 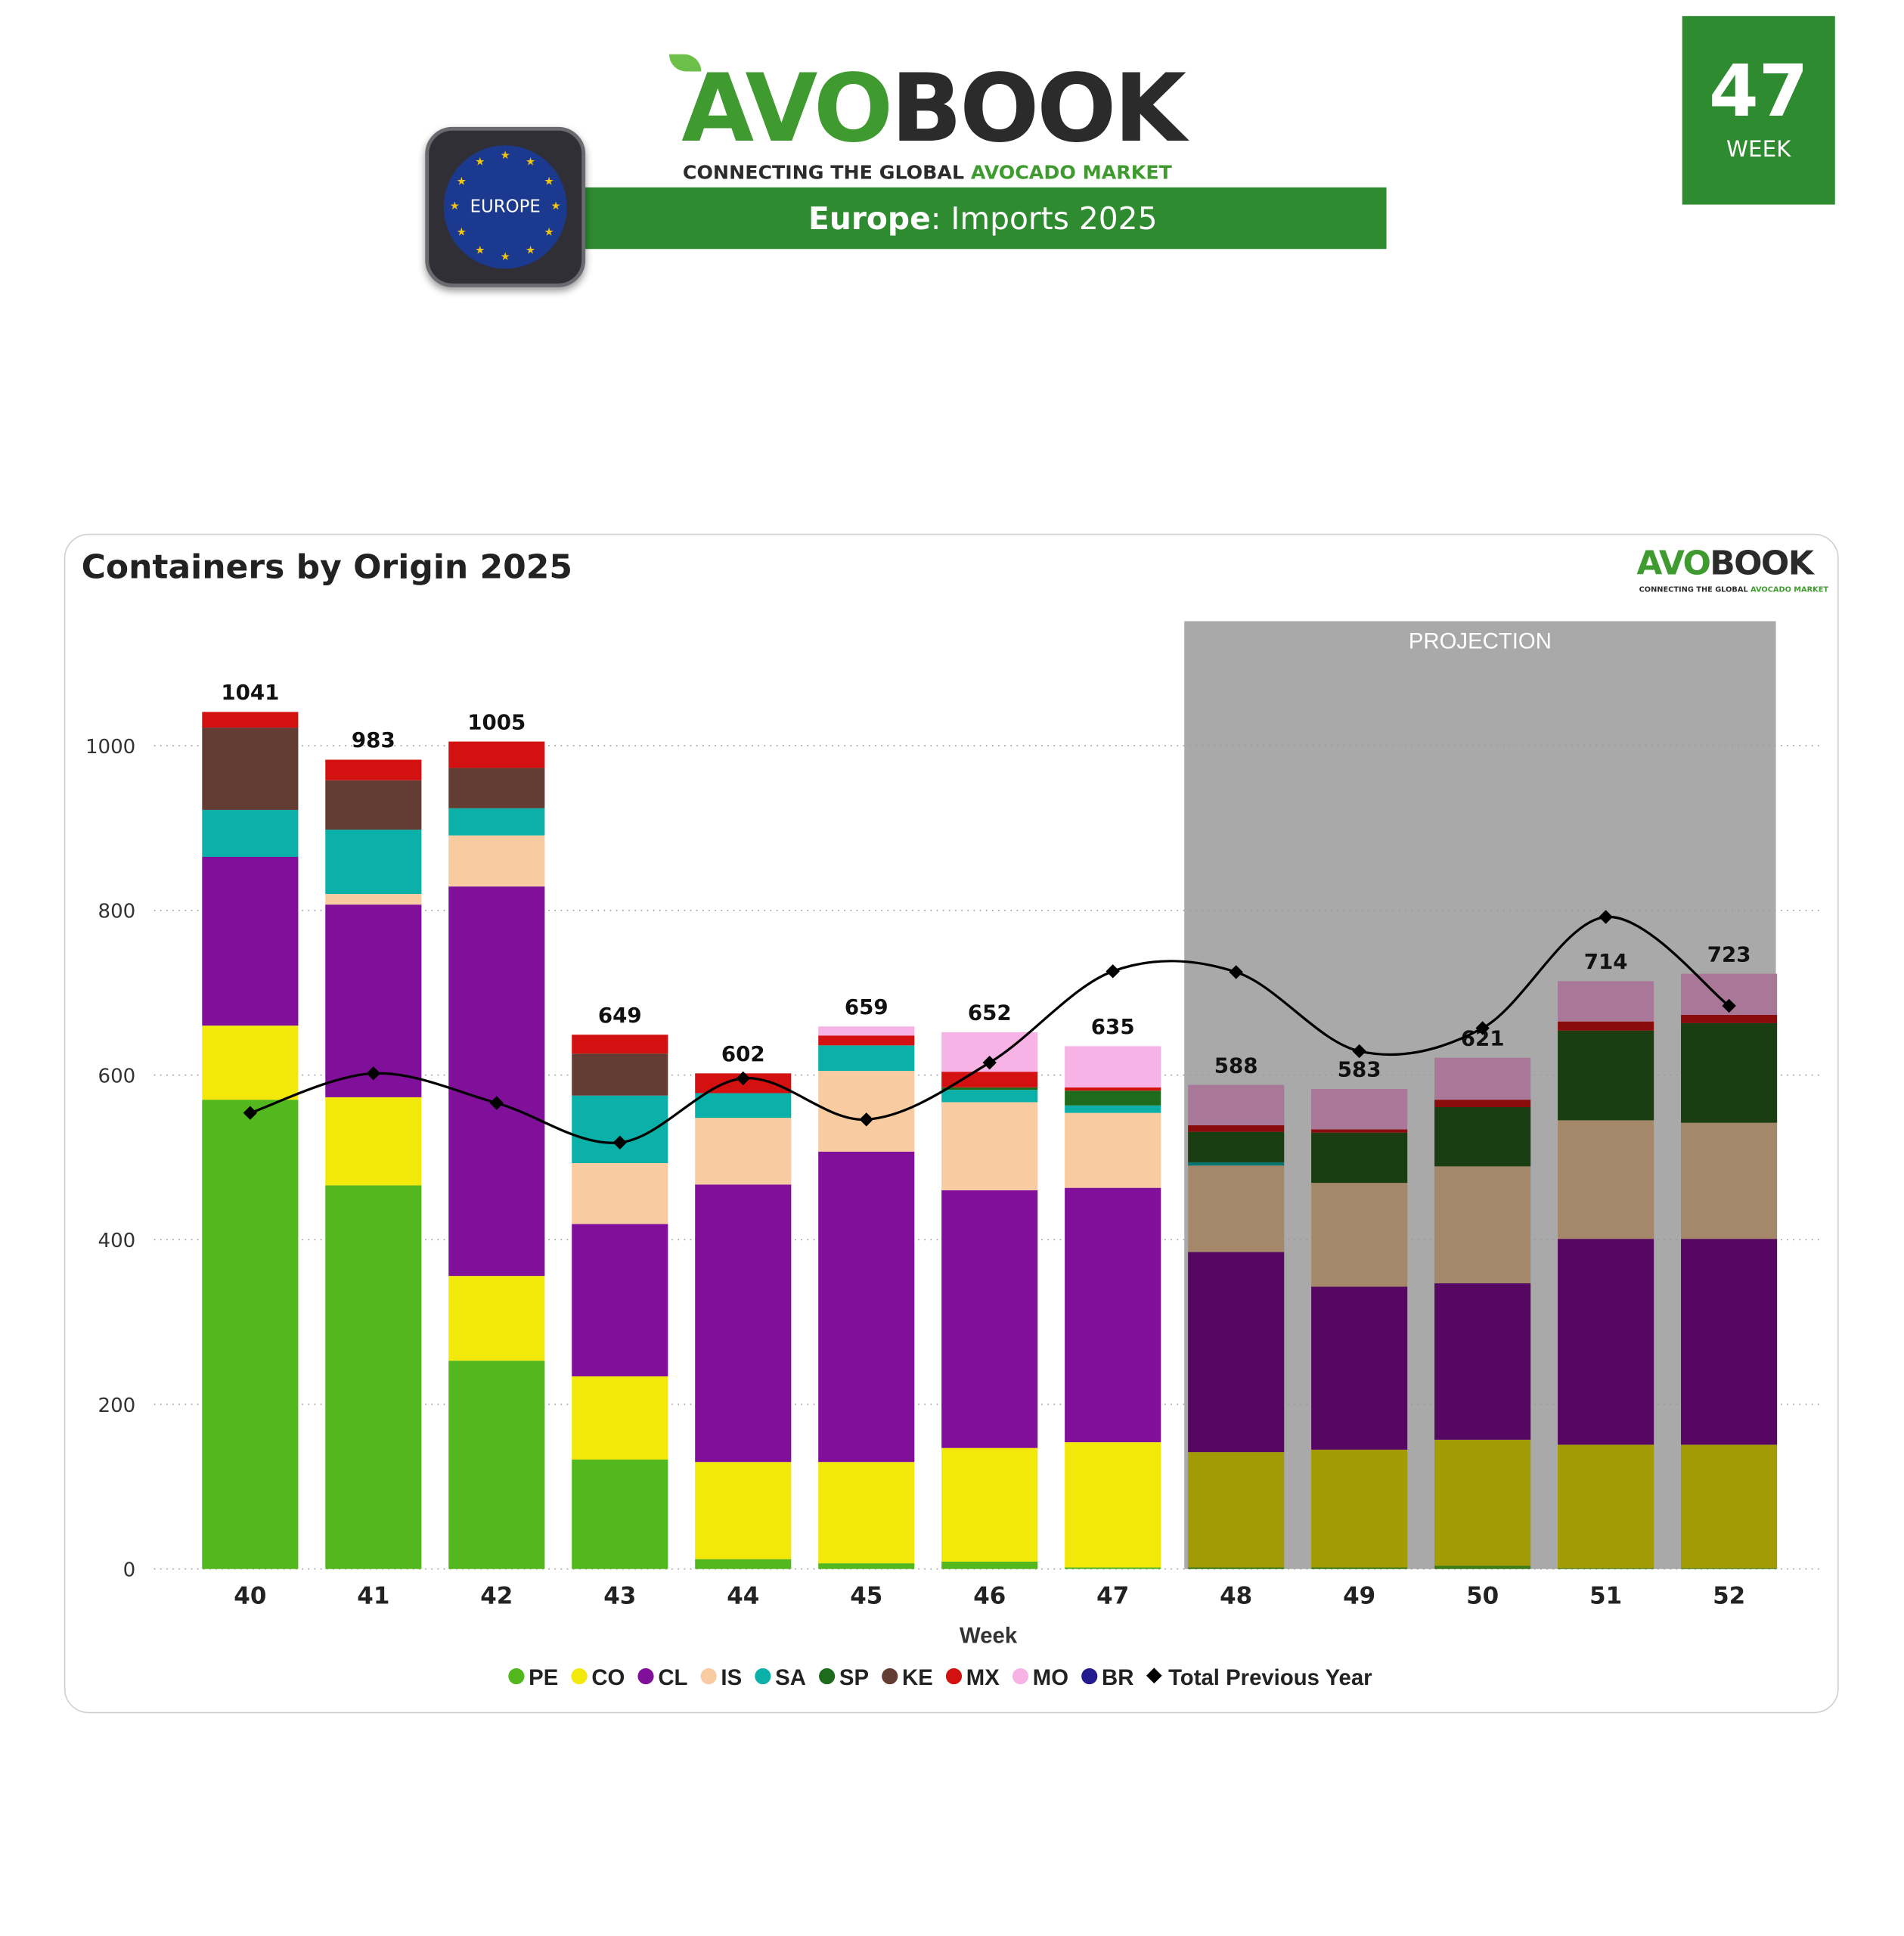 I want to click on total-label: 652, so click(x=990, y=1013).